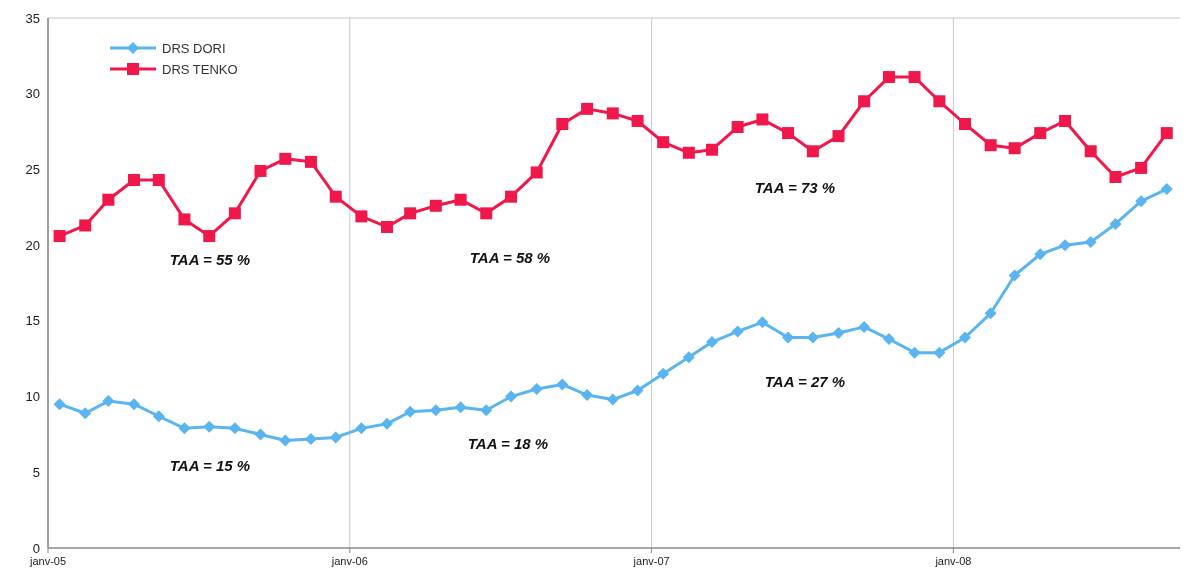  What do you see at coordinates (47, 561) in the screenshot?
I see `x-tick-label: janv-05` at bounding box center [47, 561].